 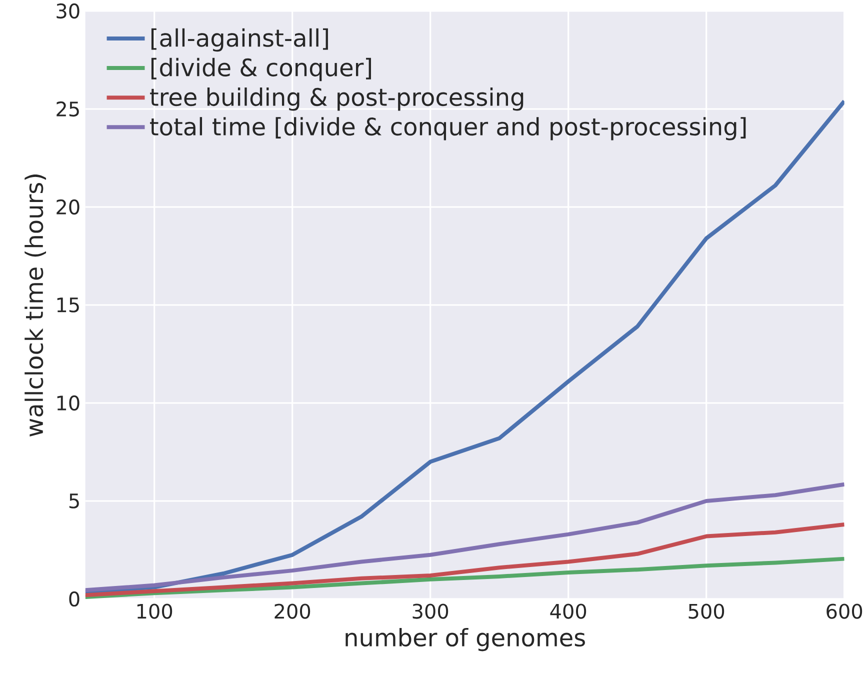 What do you see at coordinates (35, 305) in the screenshot?
I see `y-axis-title: wallclock time (hours)` at bounding box center [35, 305].